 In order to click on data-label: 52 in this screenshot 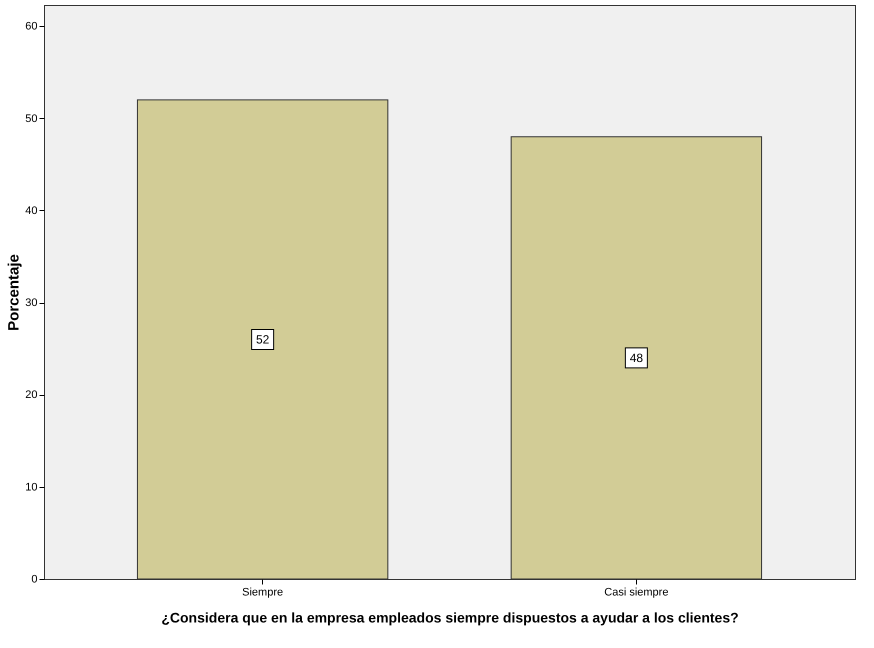, I will do `click(263, 339)`.